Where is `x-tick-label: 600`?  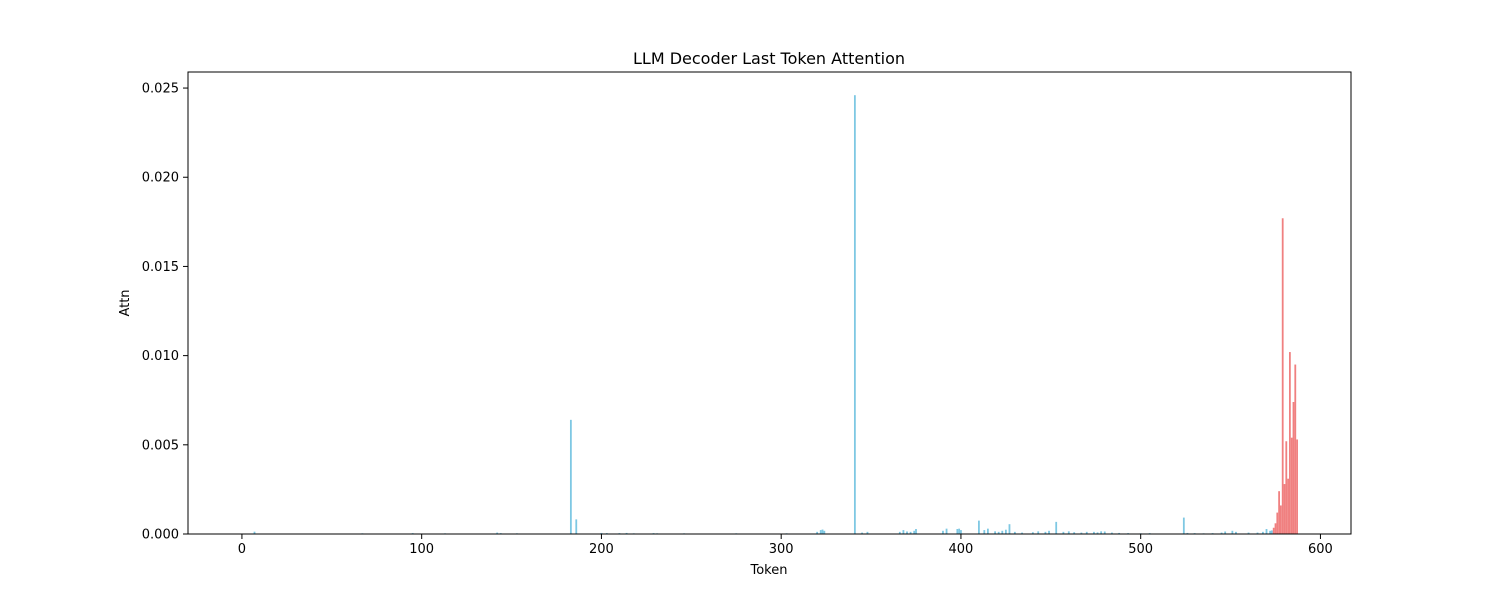
x-tick-label: 600 is located at coordinates (1320, 549).